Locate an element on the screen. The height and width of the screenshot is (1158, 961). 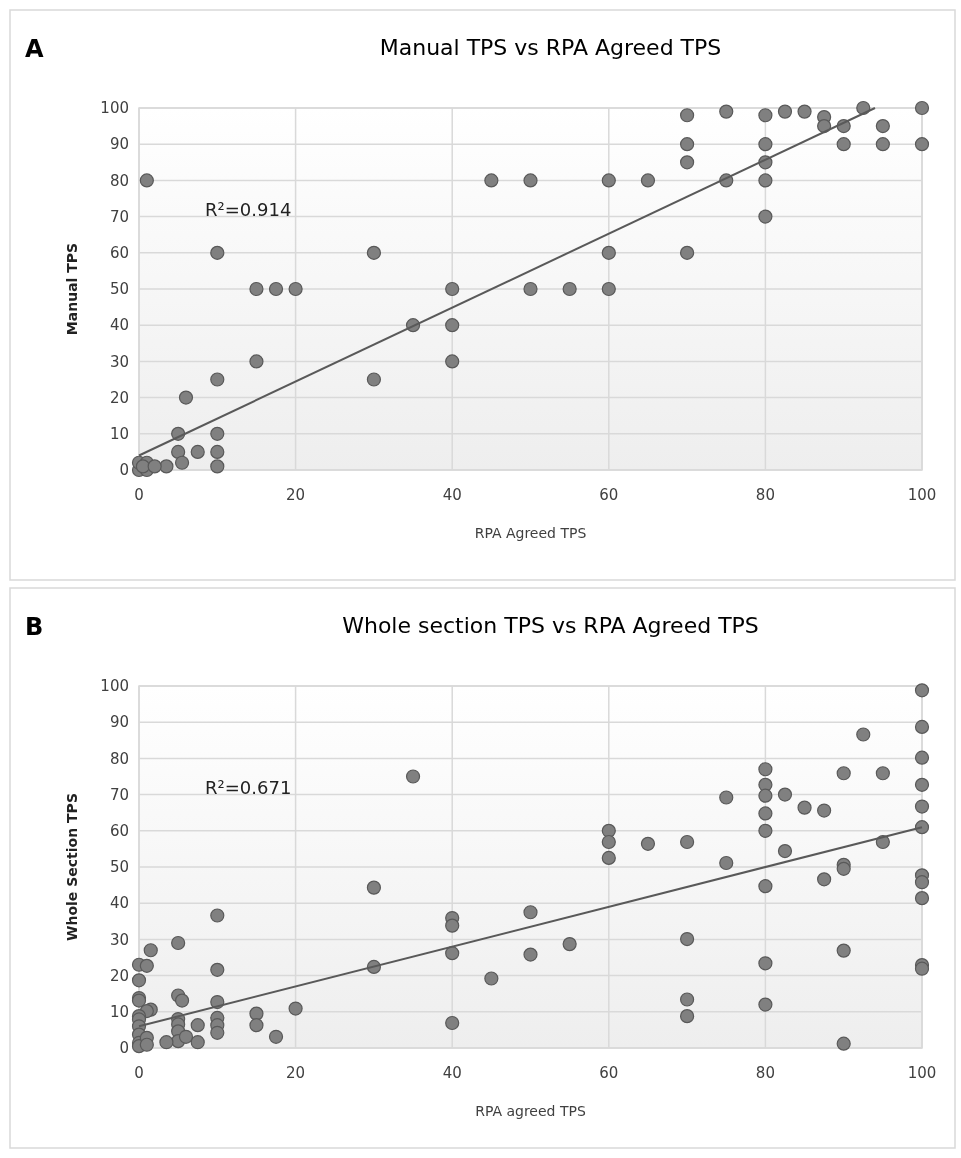
annotation: R²=0.914 is located at coordinates (248, 209).